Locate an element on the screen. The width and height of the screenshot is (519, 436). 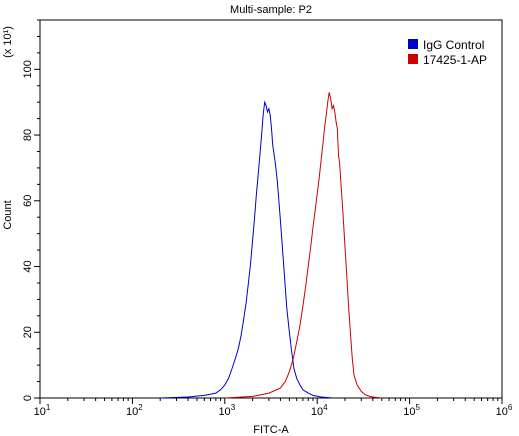
y-axis-label: Count is located at coordinates (8, 214).